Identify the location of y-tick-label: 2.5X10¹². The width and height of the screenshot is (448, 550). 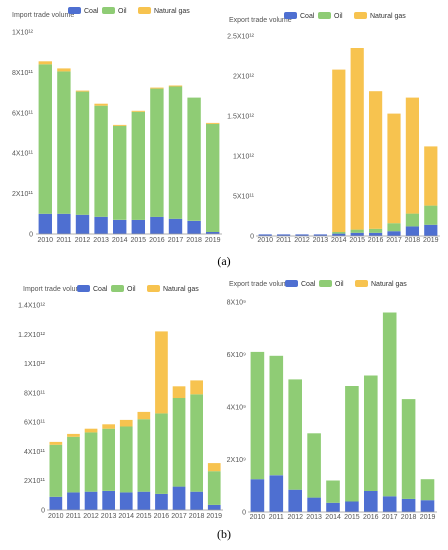
(241, 37).